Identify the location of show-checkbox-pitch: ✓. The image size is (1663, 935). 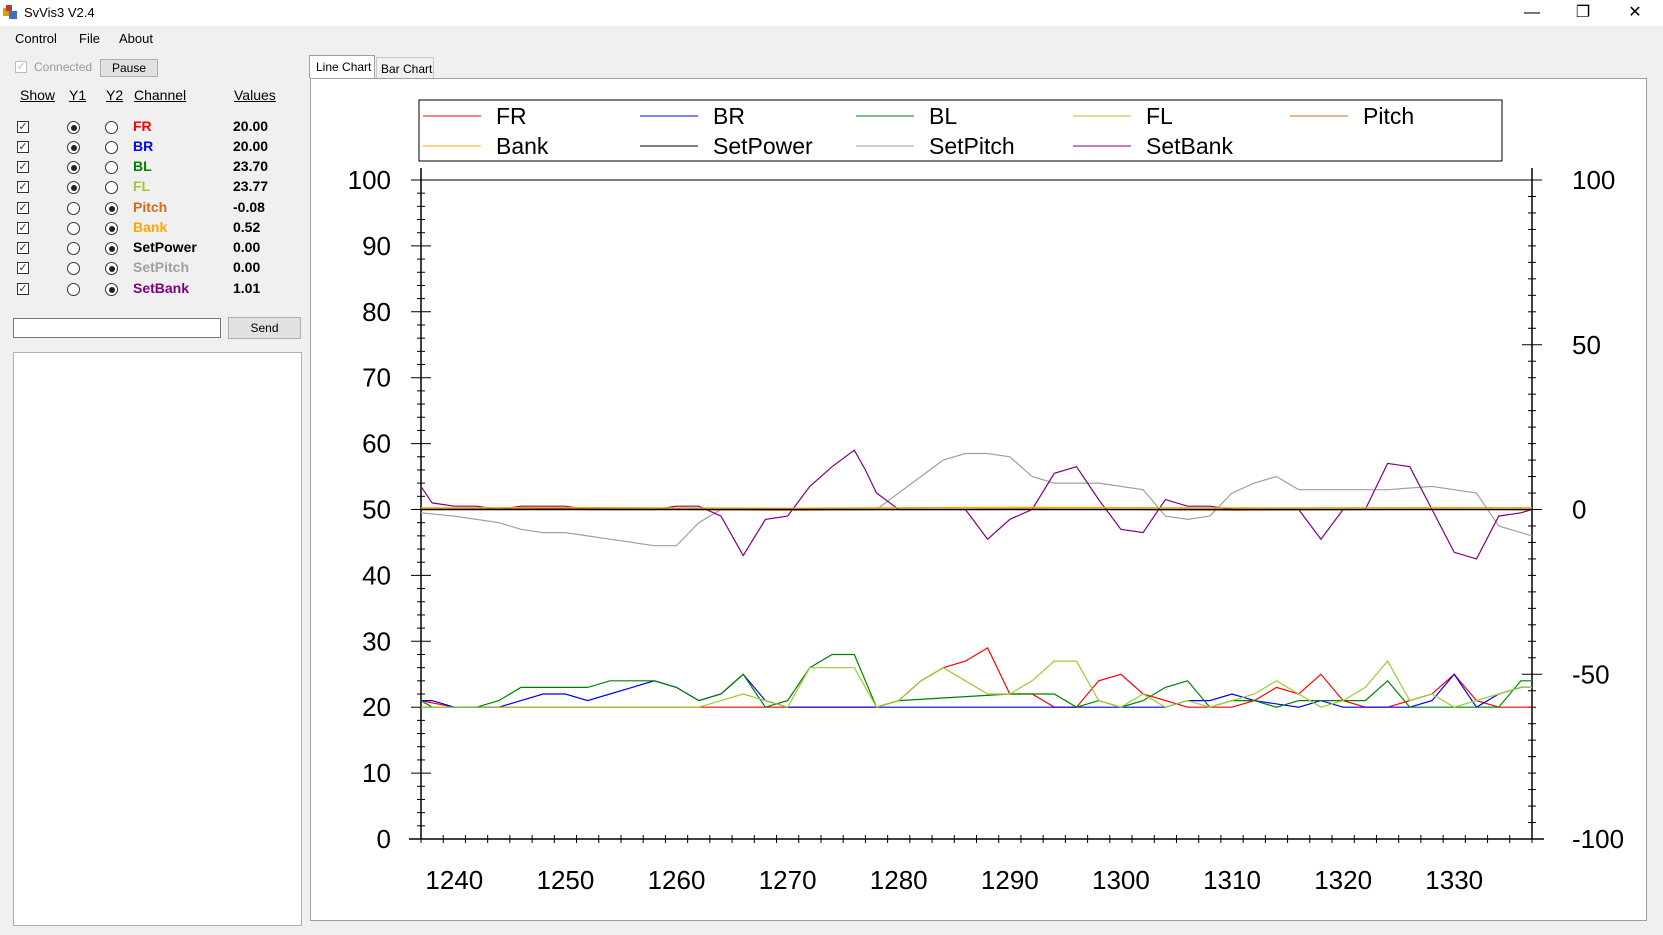
(23, 208).